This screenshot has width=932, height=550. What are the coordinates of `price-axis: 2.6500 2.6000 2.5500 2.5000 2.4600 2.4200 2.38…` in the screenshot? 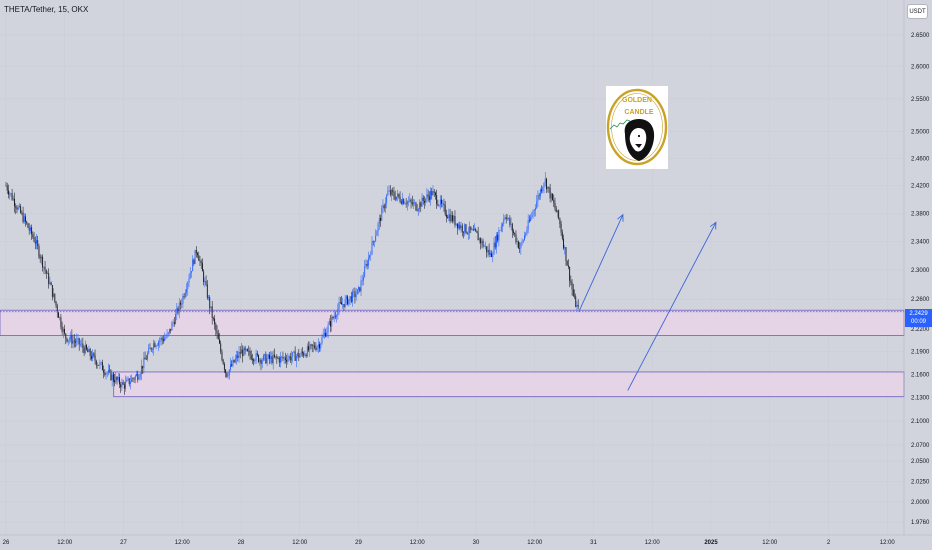 It's located at (920, 279).